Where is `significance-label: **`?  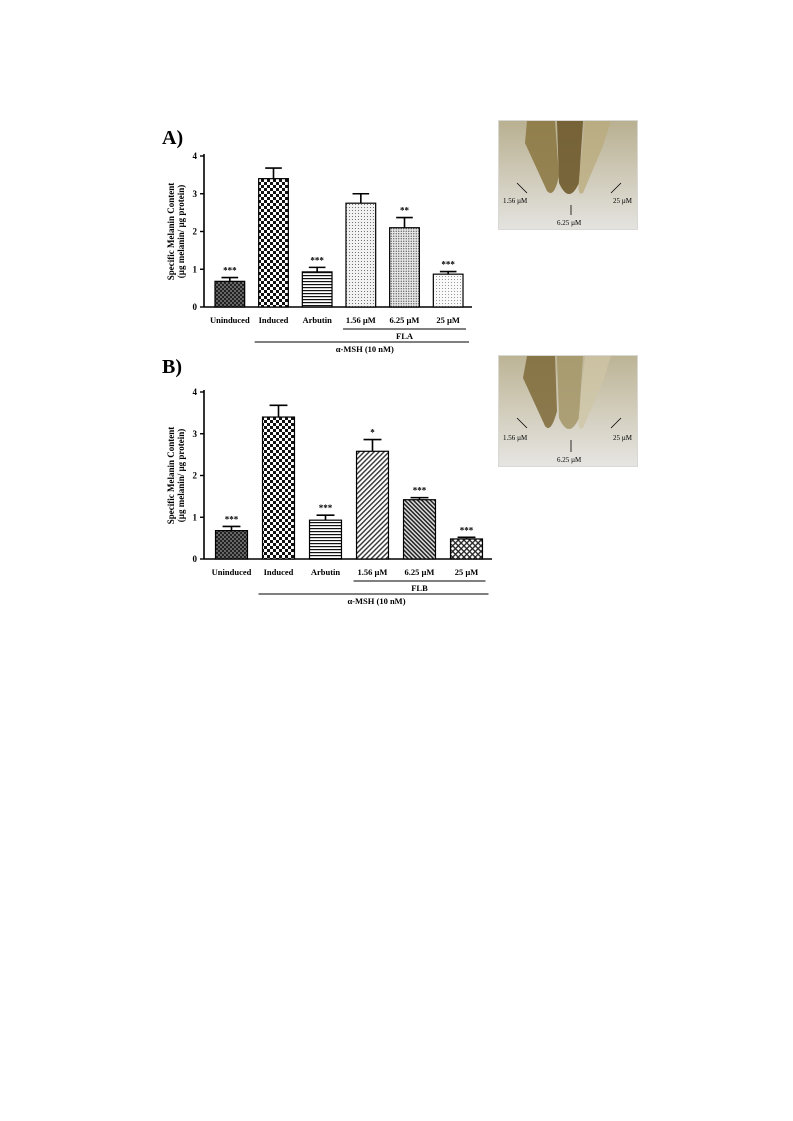 significance-label: ** is located at coordinates (405, 211).